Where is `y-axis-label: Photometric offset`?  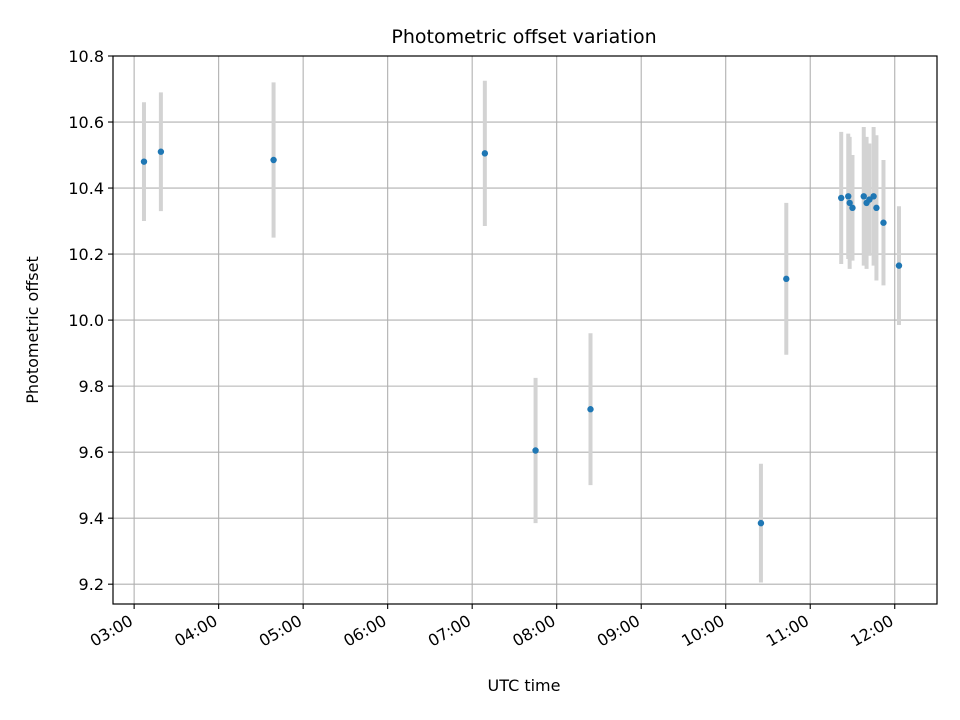
y-axis-label: Photometric offset is located at coordinates (32, 330).